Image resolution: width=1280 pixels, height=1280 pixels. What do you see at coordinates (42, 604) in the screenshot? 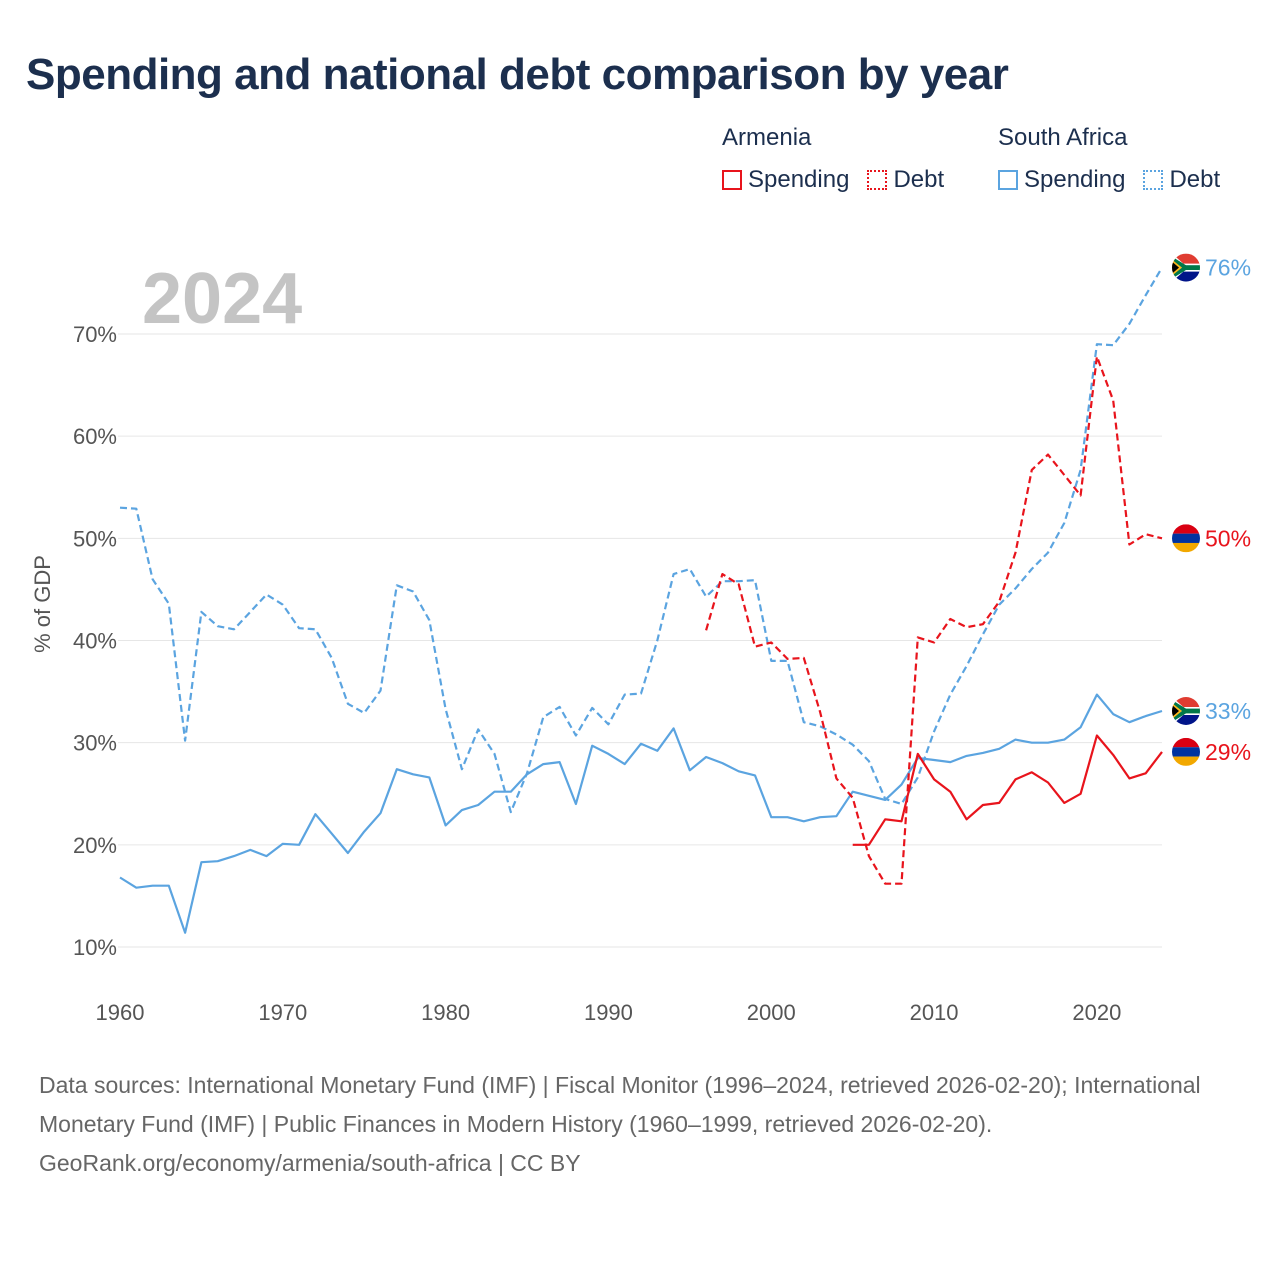
I see `y-axis-label: % of GDP` at bounding box center [42, 604].